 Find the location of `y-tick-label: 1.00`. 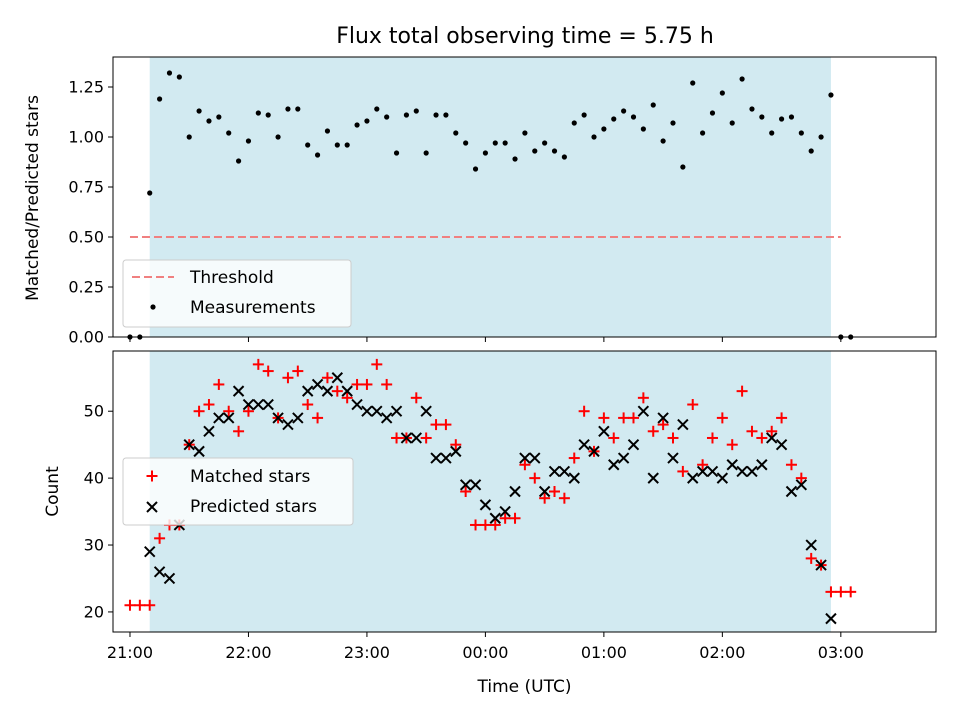

y-tick-label: 1.00 is located at coordinates (86, 137).